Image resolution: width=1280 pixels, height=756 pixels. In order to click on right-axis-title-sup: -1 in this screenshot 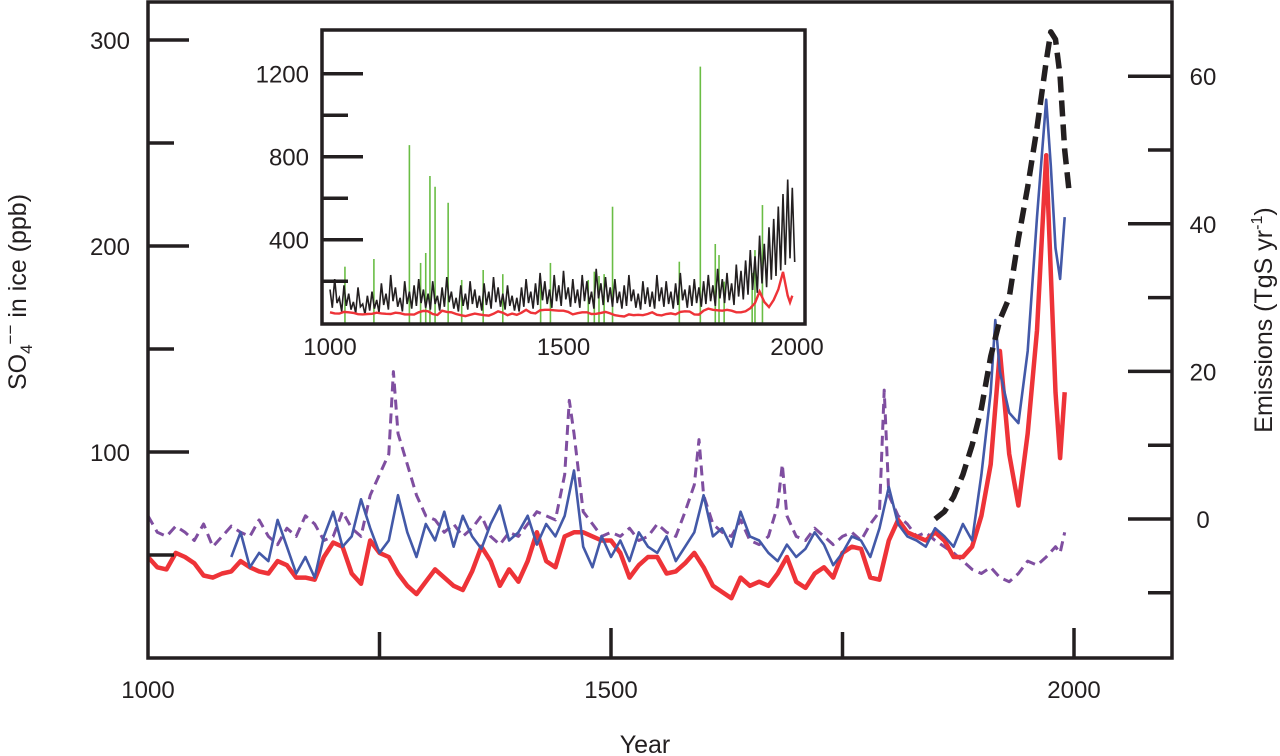, I will do `click(1257, 223)`.